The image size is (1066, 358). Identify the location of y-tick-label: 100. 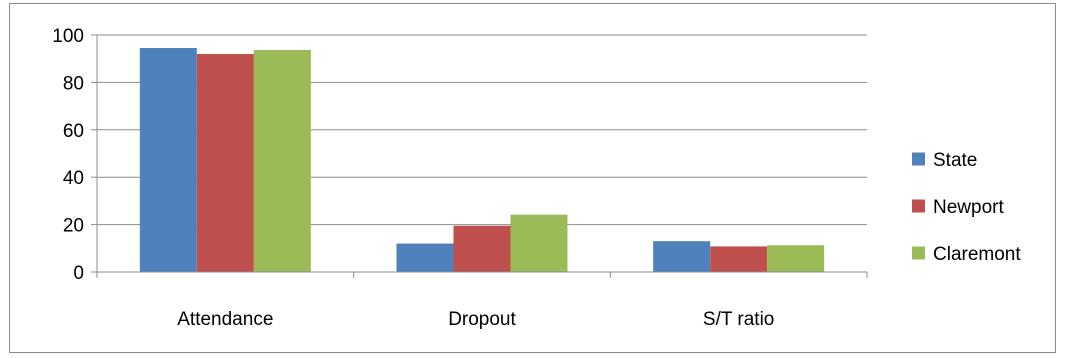
(68, 36).